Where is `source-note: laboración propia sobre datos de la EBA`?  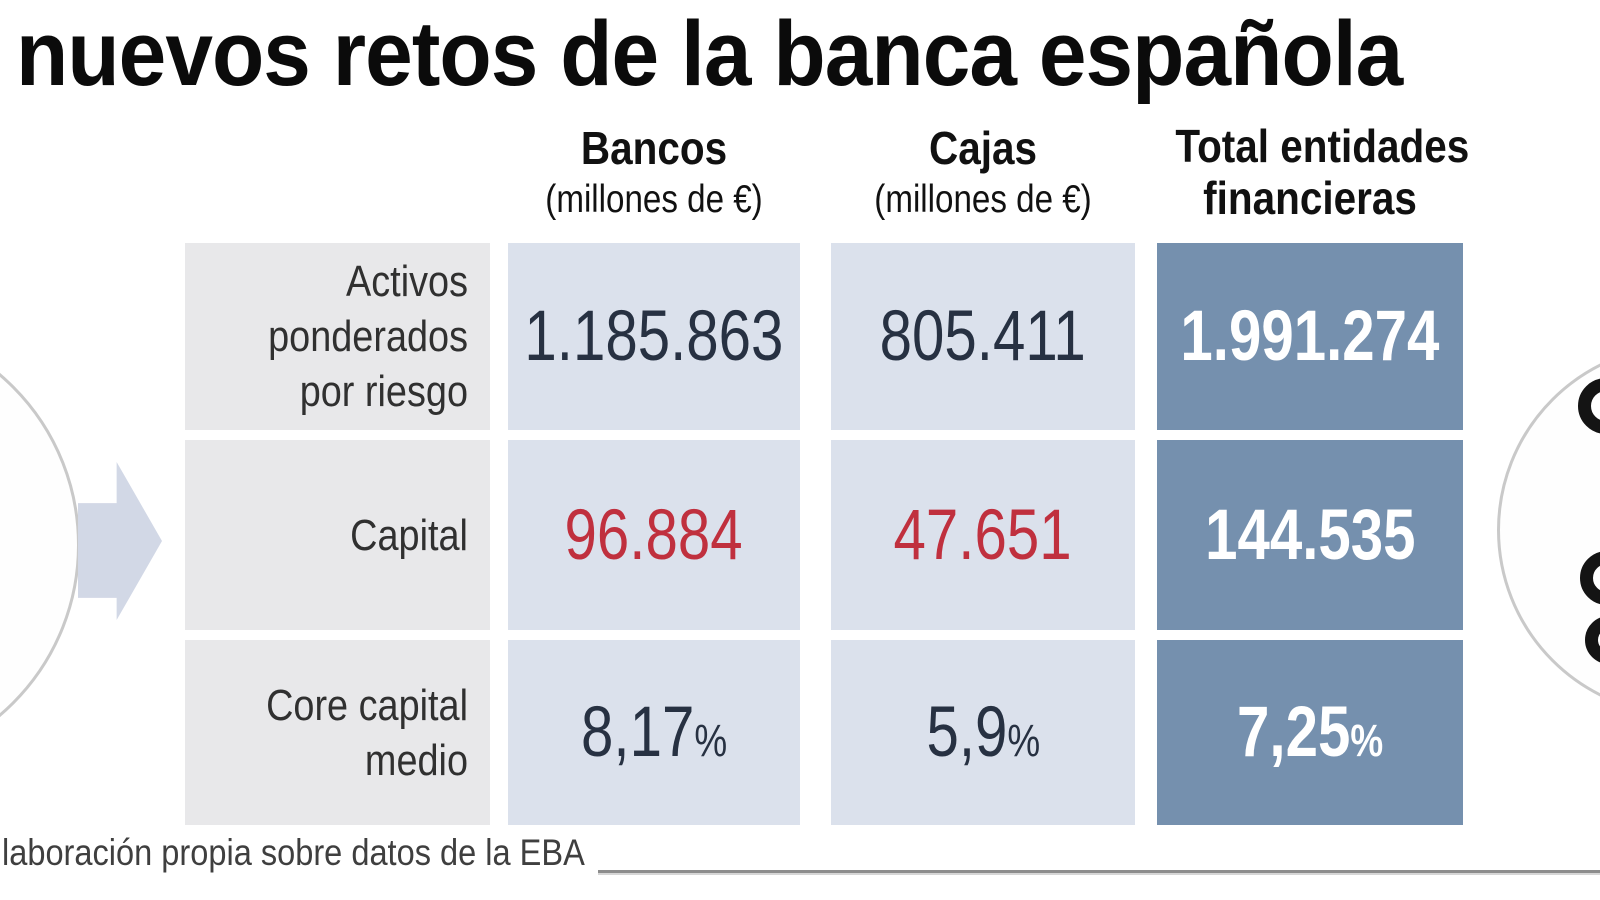 source-note: laboración propia sobre datos de la EBA is located at coordinates (293, 852).